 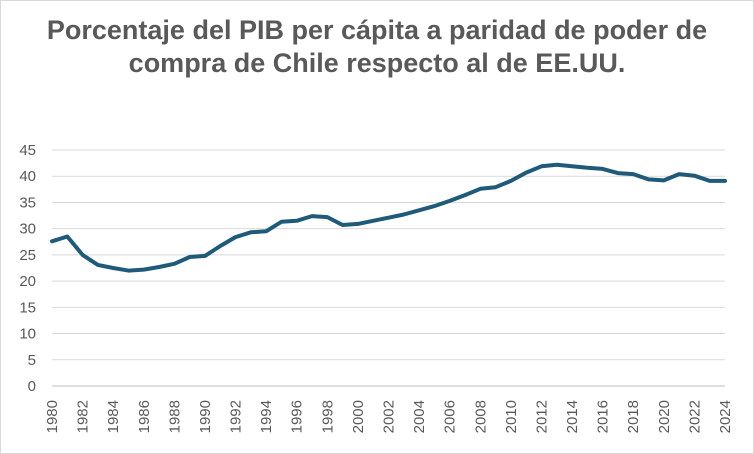 What do you see at coordinates (633, 416) in the screenshot?
I see `x-tick-label: 2018` at bounding box center [633, 416].